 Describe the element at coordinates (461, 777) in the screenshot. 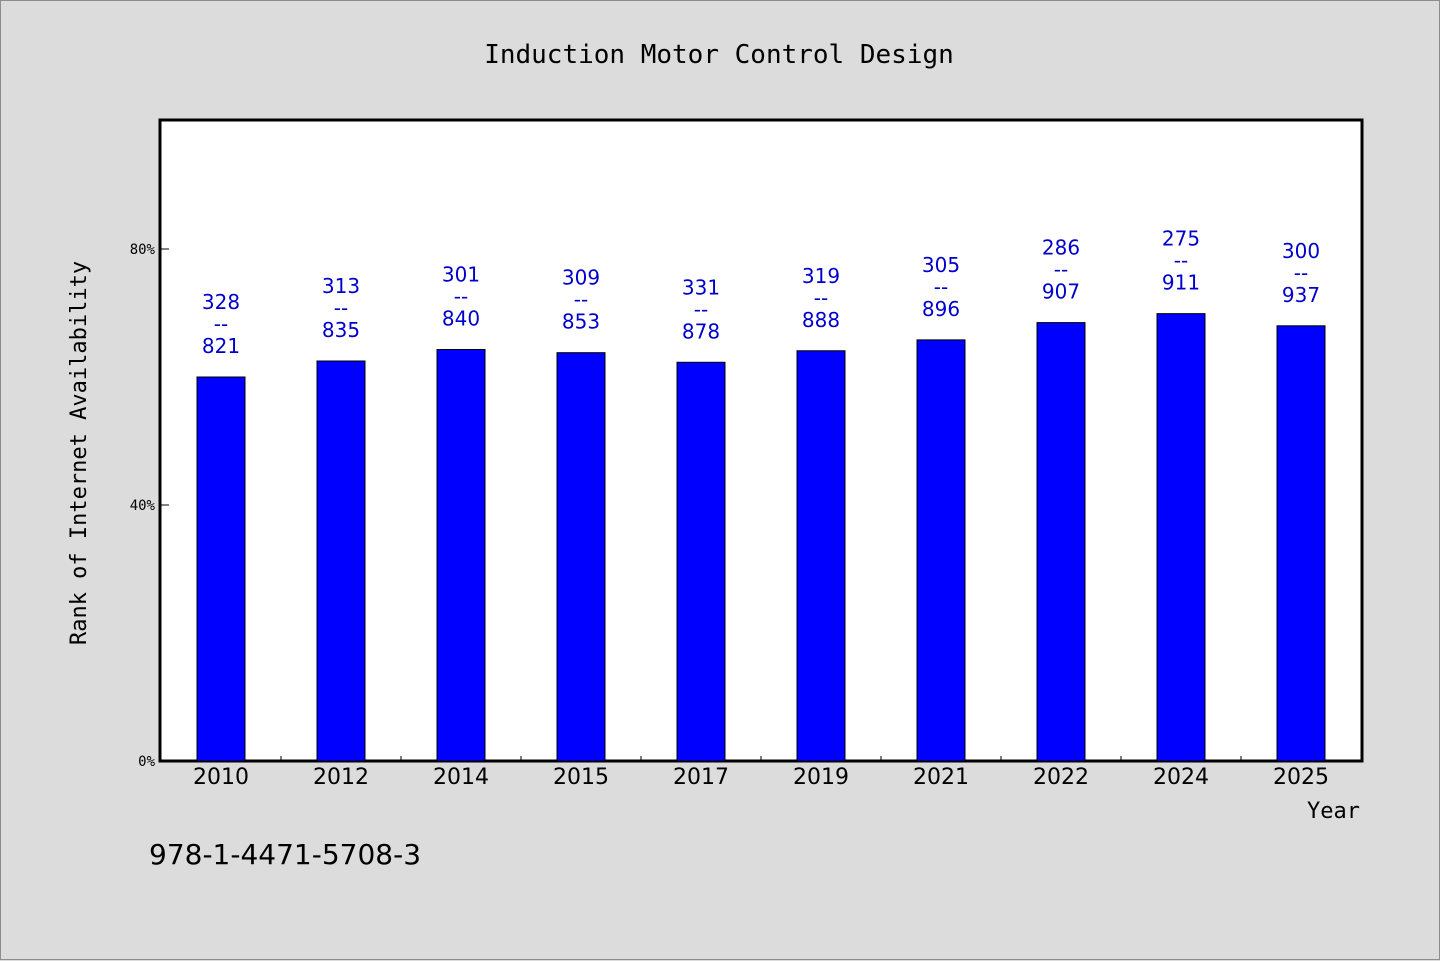

I see `x-tick-label-2014: 2014` at that location.